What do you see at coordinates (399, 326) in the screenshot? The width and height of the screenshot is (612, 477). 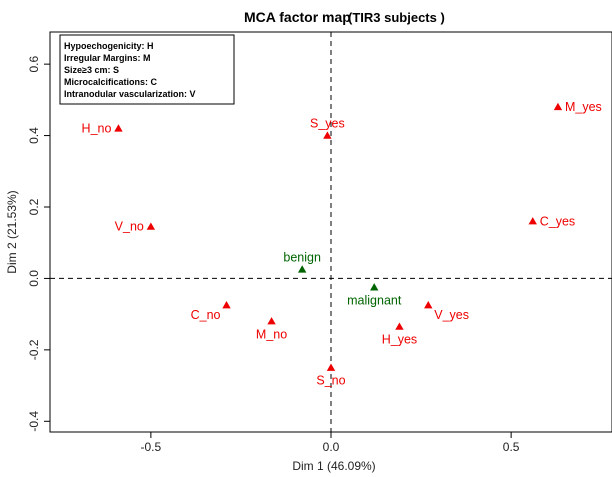 I see `point-marker-h-yes` at bounding box center [399, 326].